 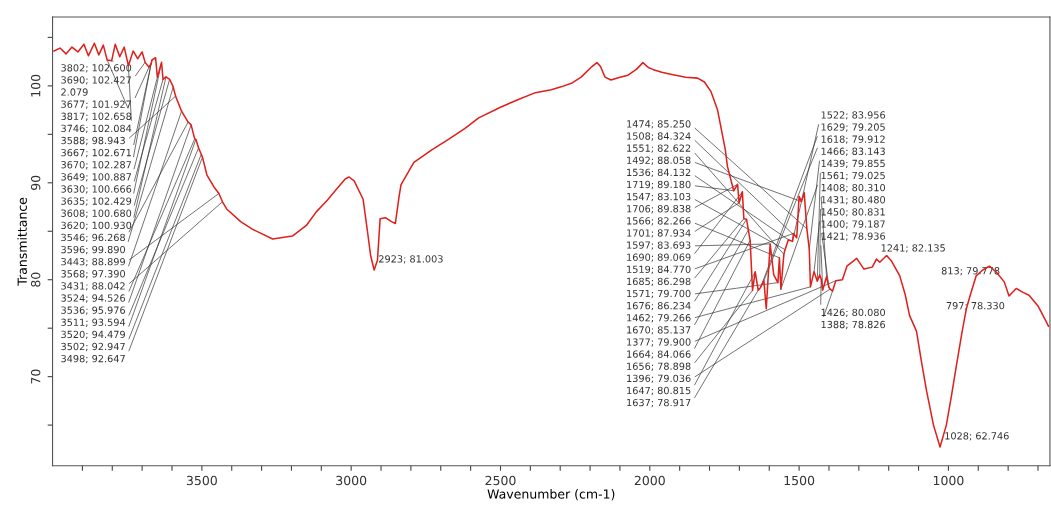 What do you see at coordinates (659, 403) in the screenshot?
I see `annotation: 1637; 78.917` at bounding box center [659, 403].